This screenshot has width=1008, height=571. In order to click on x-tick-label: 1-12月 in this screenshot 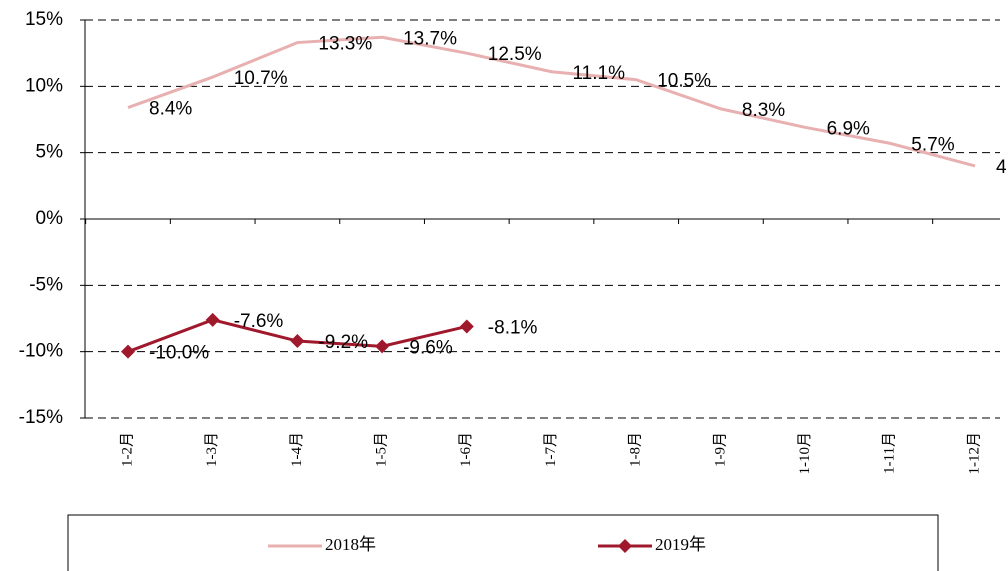, I will do `click(974, 453)`.